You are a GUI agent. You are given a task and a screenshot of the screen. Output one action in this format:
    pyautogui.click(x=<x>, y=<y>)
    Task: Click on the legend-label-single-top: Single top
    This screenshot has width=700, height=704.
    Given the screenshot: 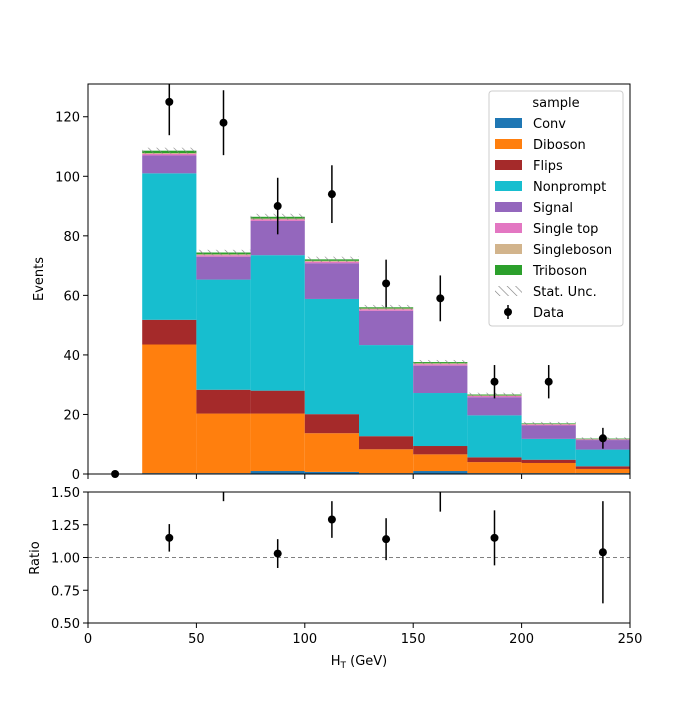 What is the action you would take?
    pyautogui.click(x=565, y=229)
    